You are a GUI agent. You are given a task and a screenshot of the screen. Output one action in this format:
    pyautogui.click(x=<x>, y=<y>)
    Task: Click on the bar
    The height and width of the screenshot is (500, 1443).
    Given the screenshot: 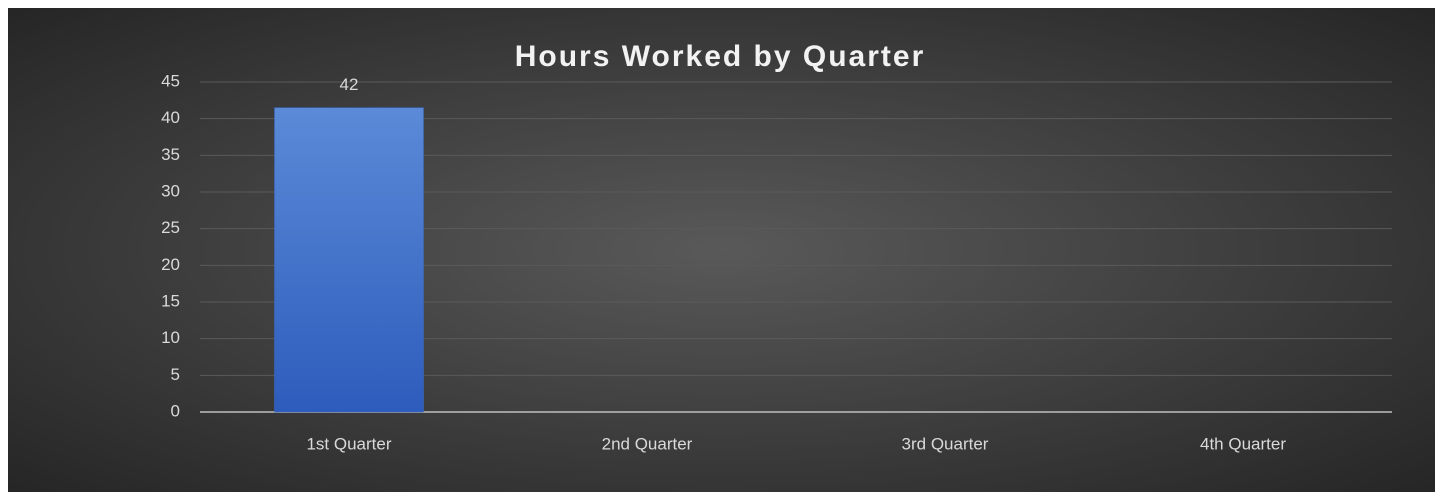 What is the action you would take?
    pyautogui.click(x=349, y=260)
    